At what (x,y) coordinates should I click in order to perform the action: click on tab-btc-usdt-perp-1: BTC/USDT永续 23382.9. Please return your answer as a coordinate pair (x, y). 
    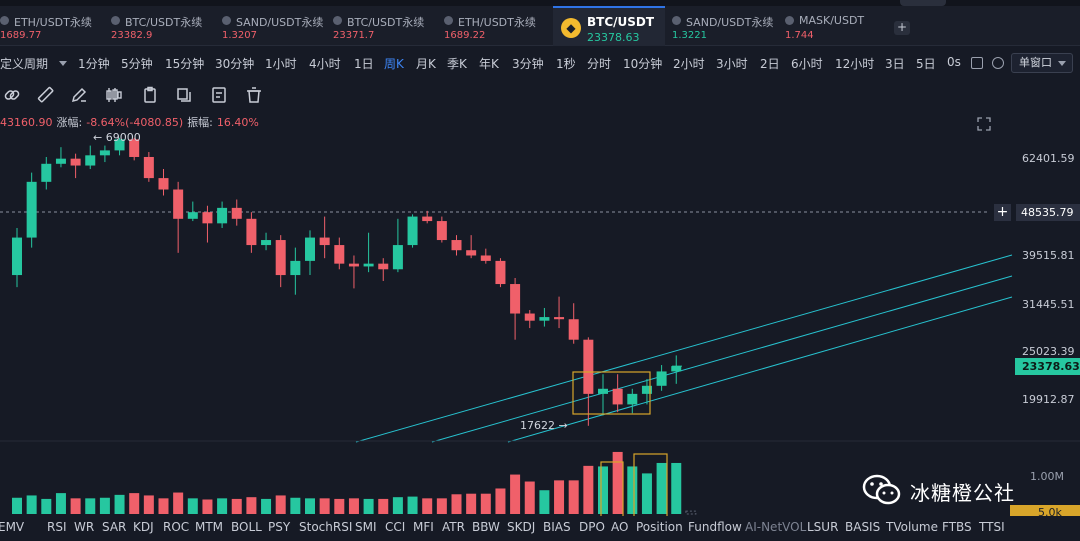
    Looking at the image, I should click on (164, 26).